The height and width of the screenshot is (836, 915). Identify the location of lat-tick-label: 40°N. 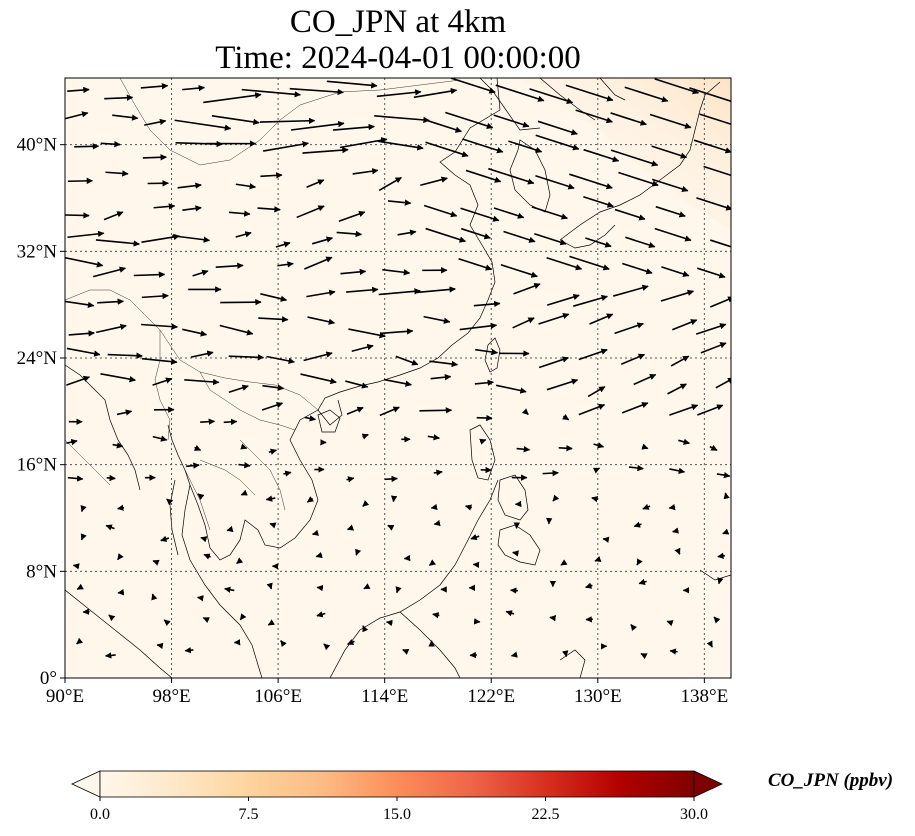
(37, 145).